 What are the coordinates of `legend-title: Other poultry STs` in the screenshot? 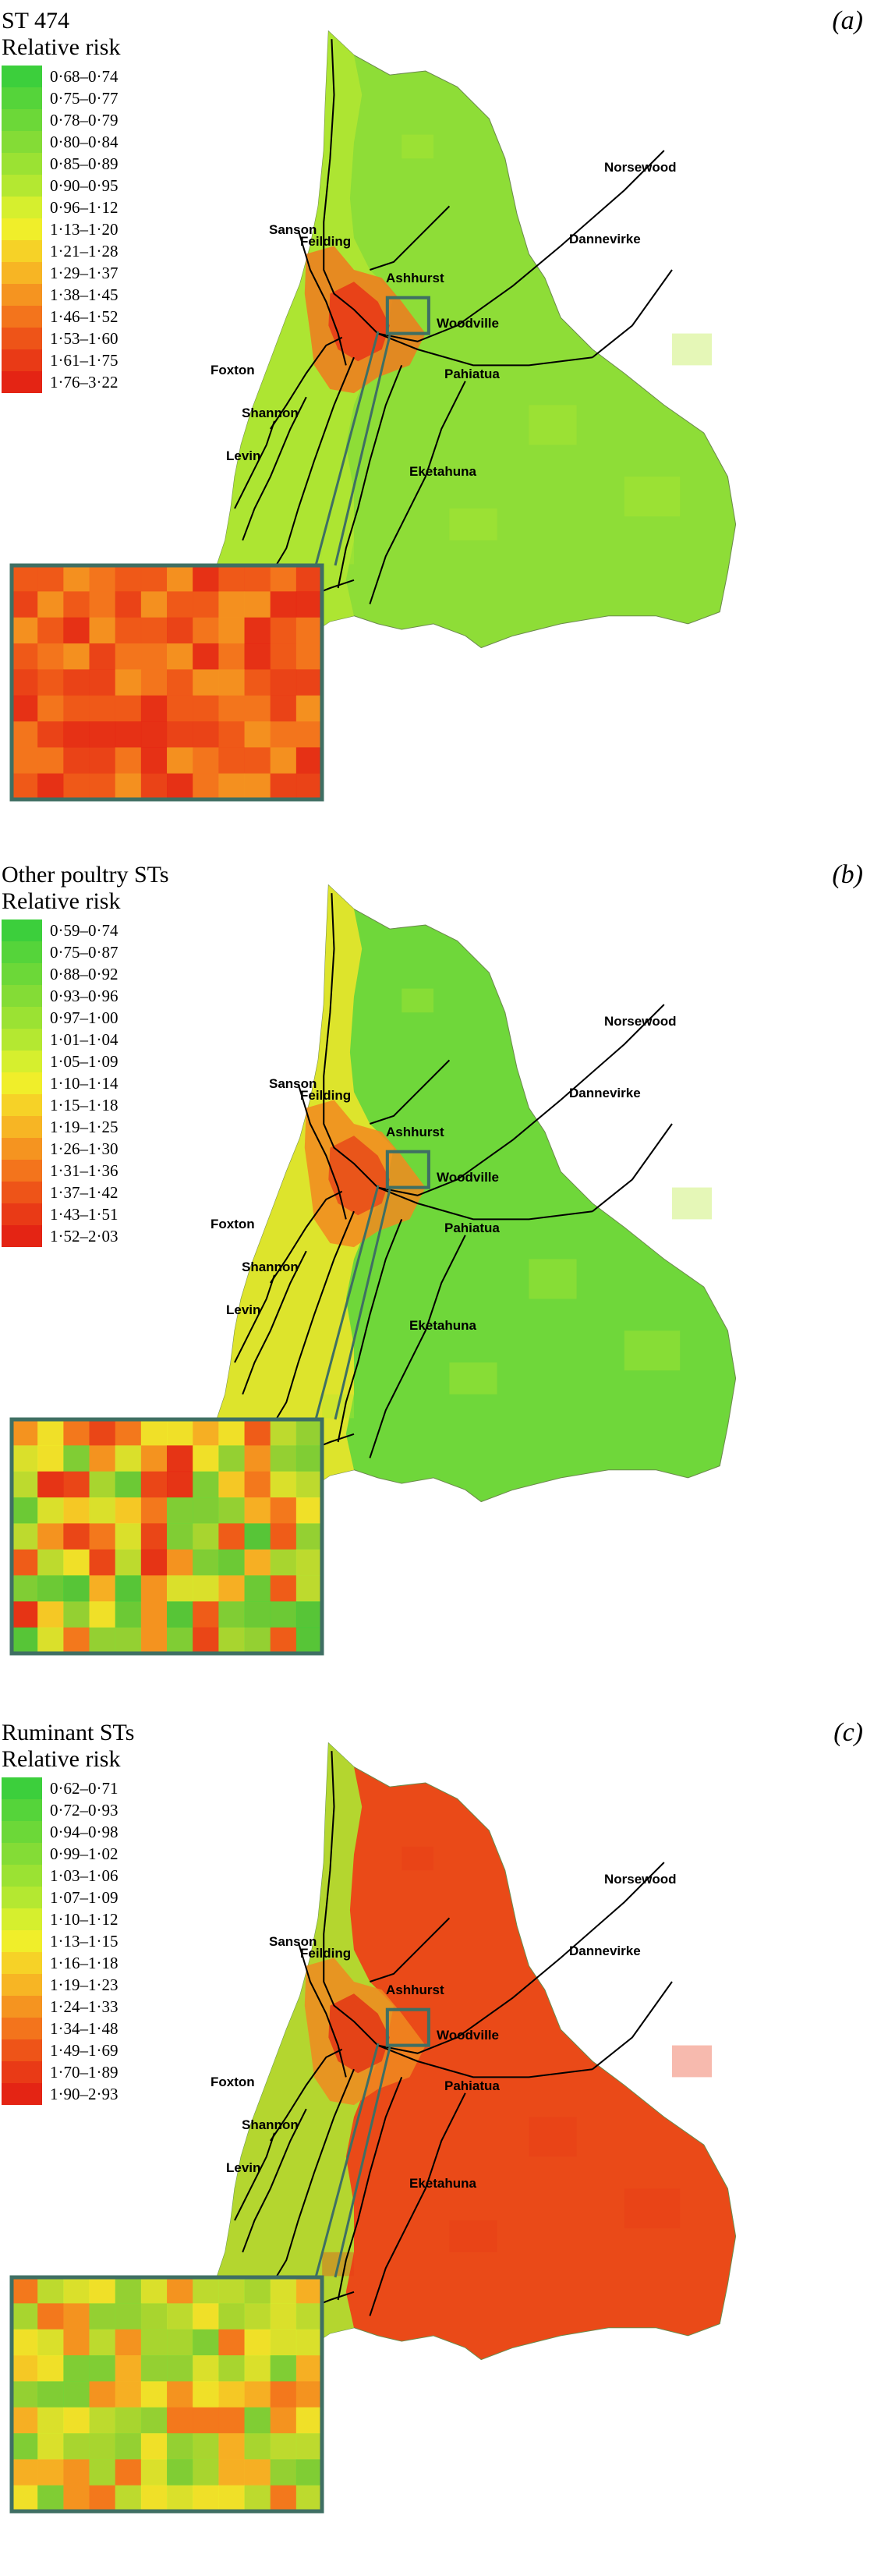 It's located at (85, 875).